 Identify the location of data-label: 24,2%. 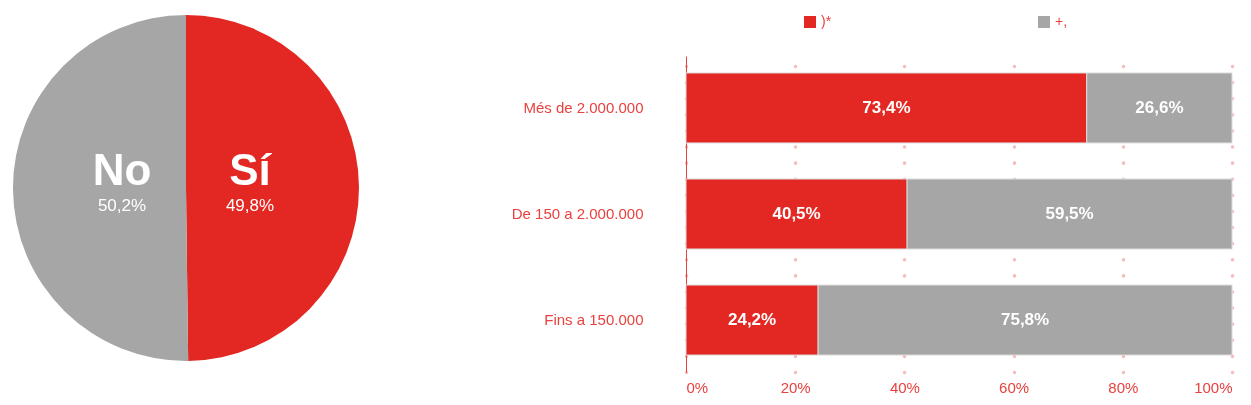
(752, 320).